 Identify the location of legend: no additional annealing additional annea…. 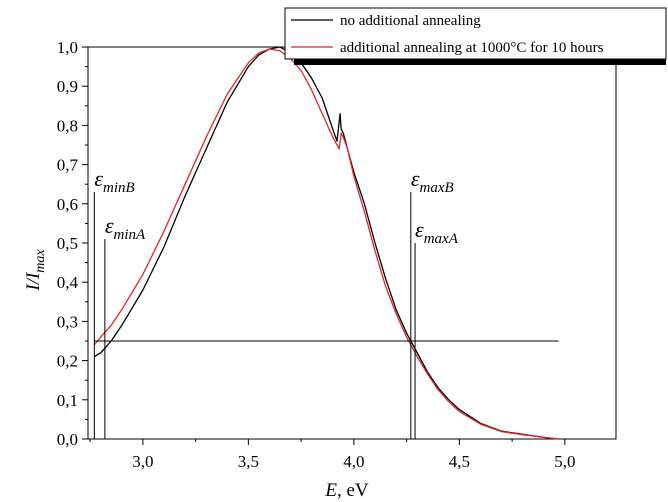
(475, 36).